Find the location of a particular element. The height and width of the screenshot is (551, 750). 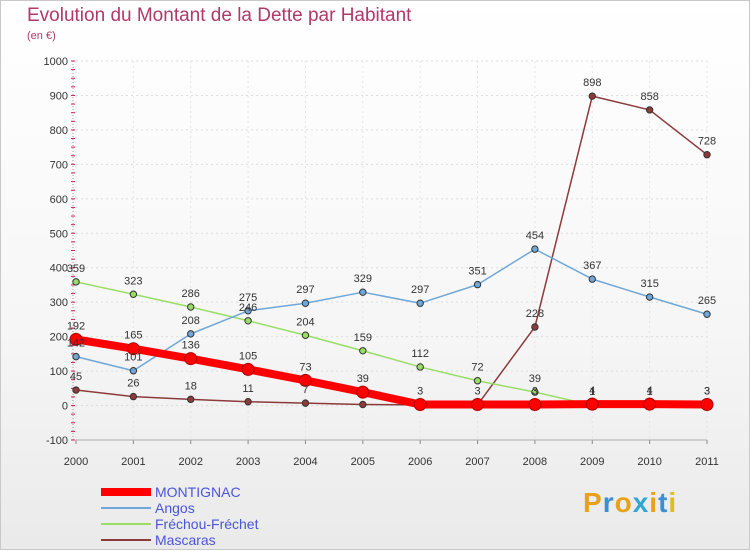

data-label: 159 is located at coordinates (363, 338).